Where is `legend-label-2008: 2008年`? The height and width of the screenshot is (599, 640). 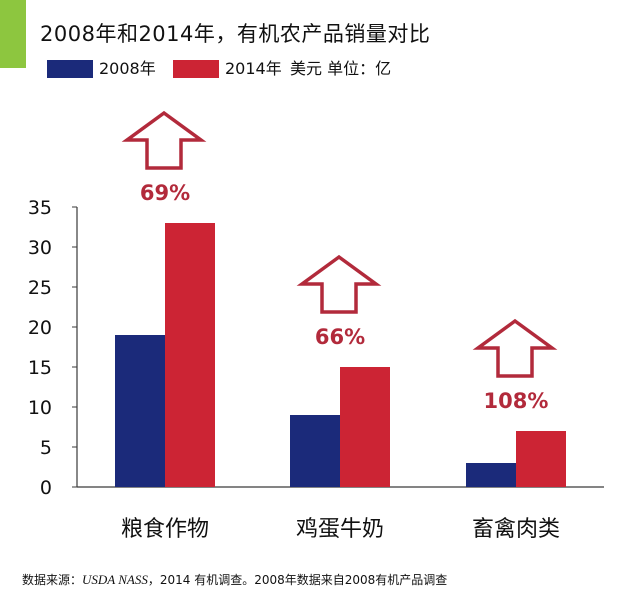
legend-label-2008: 2008年 is located at coordinates (127, 68).